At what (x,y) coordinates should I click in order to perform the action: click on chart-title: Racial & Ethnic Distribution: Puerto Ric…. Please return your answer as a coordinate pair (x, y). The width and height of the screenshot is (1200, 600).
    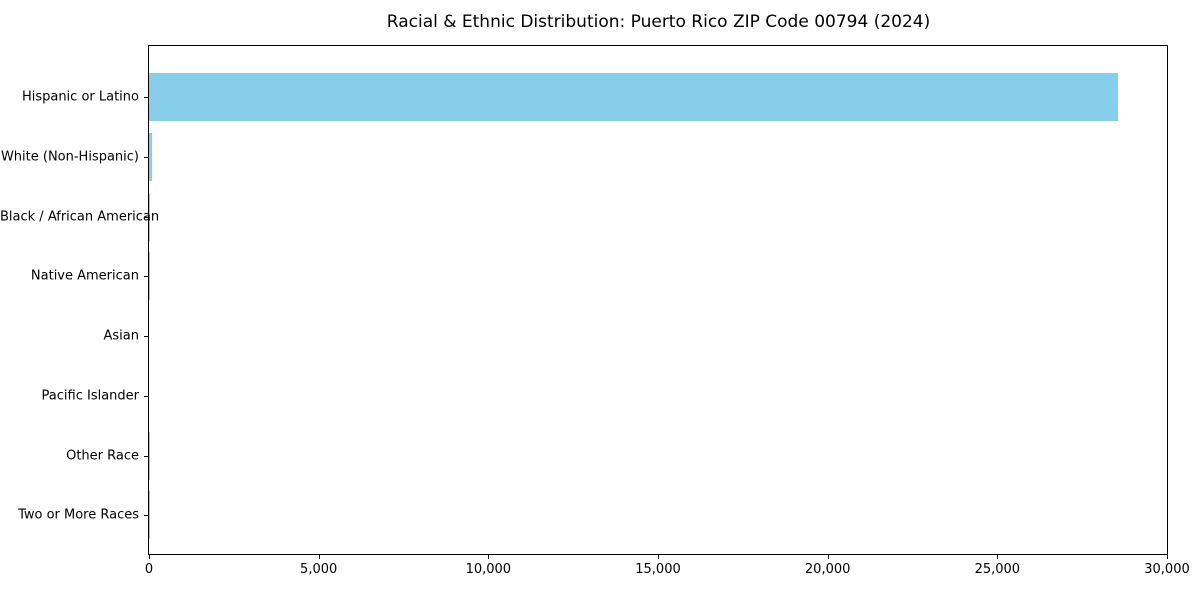
    Looking at the image, I should click on (658, 22).